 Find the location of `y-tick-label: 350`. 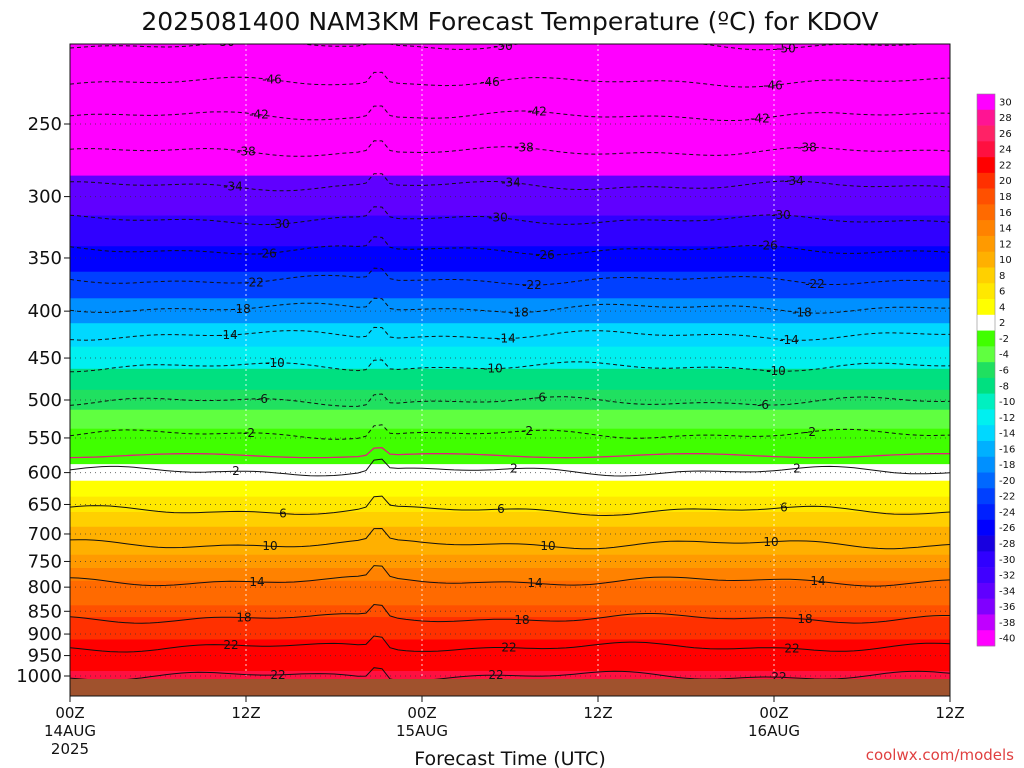

y-tick-label: 350 is located at coordinates (45, 258).